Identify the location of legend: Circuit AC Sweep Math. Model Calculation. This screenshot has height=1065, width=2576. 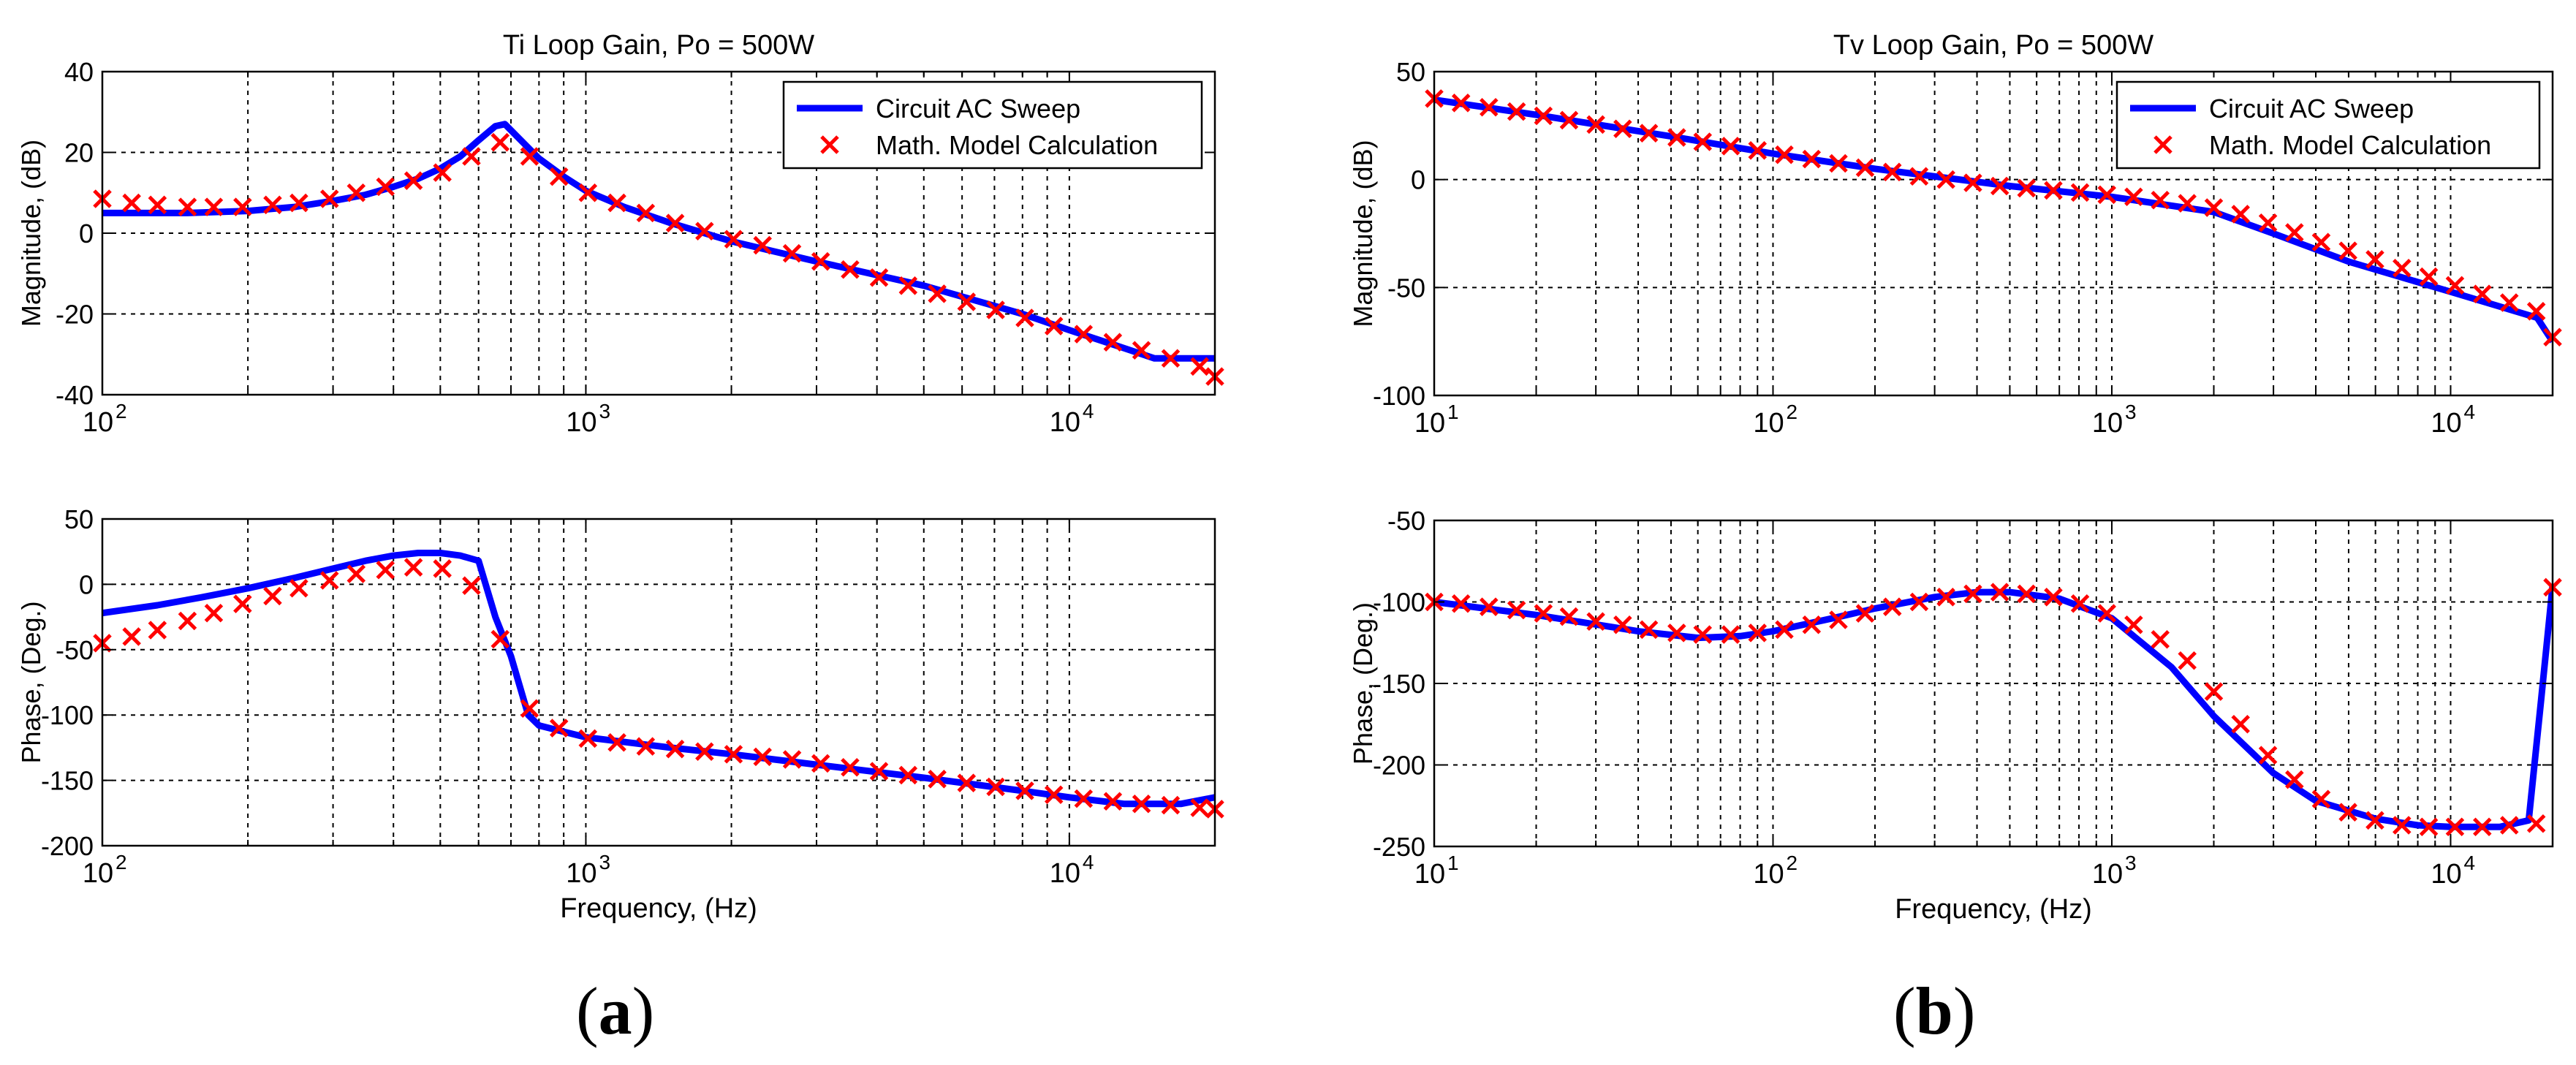
(2328, 125).